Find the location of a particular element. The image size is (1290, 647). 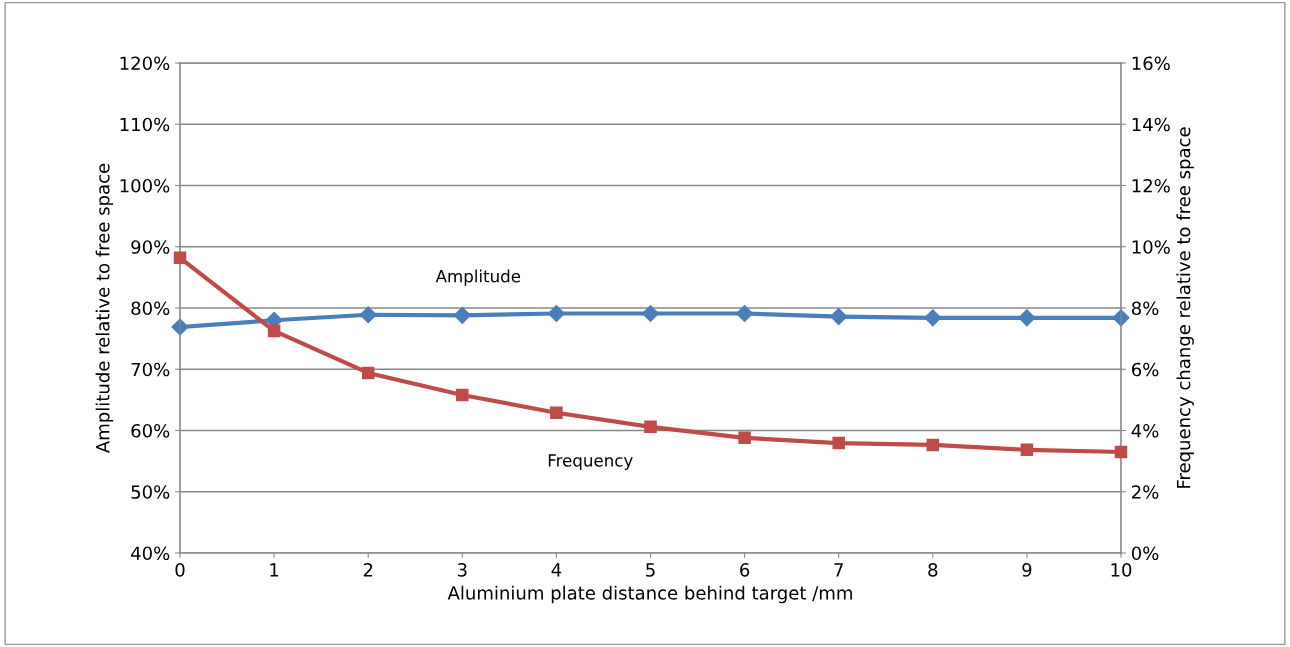

x-tick-label: 1 is located at coordinates (274, 570).